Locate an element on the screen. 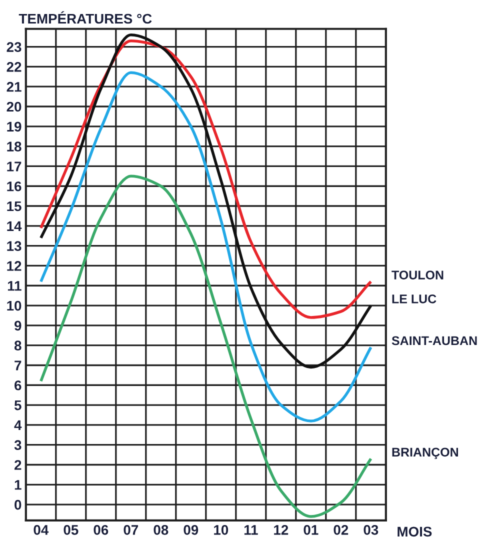  y-tick-label: 8 is located at coordinates (18, 345).